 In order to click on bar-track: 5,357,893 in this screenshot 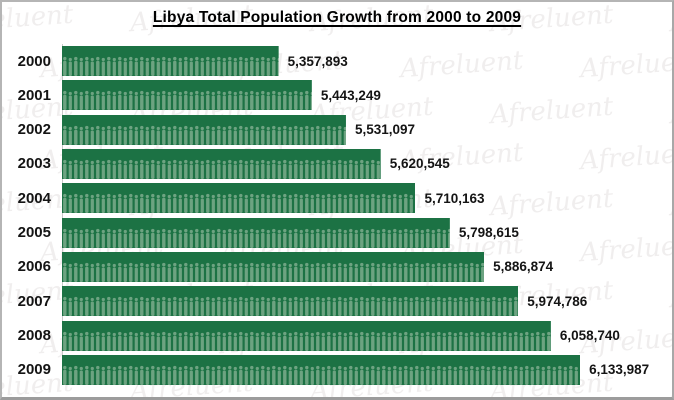, I will do `click(363, 61)`.